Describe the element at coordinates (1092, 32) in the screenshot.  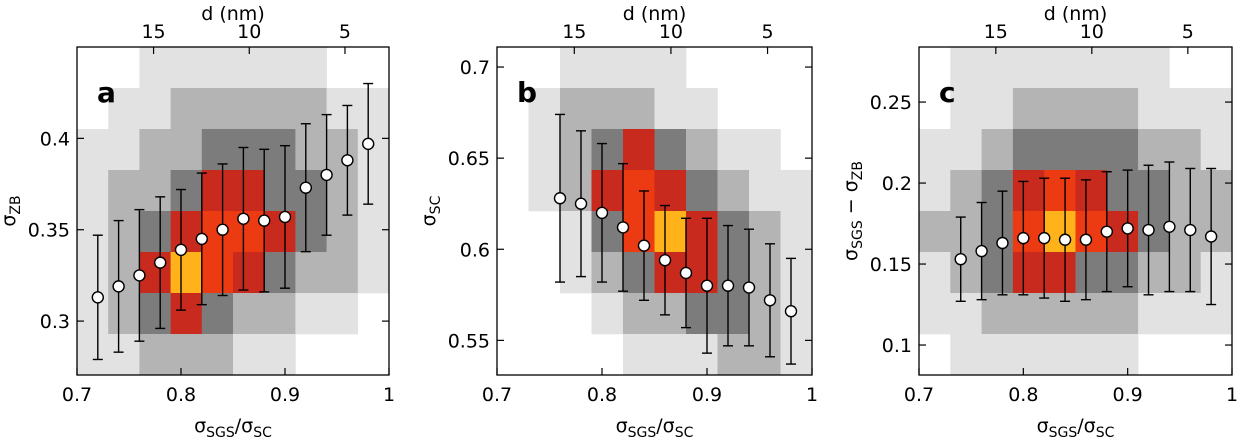
I see `x2-tick-label: 10` at that location.